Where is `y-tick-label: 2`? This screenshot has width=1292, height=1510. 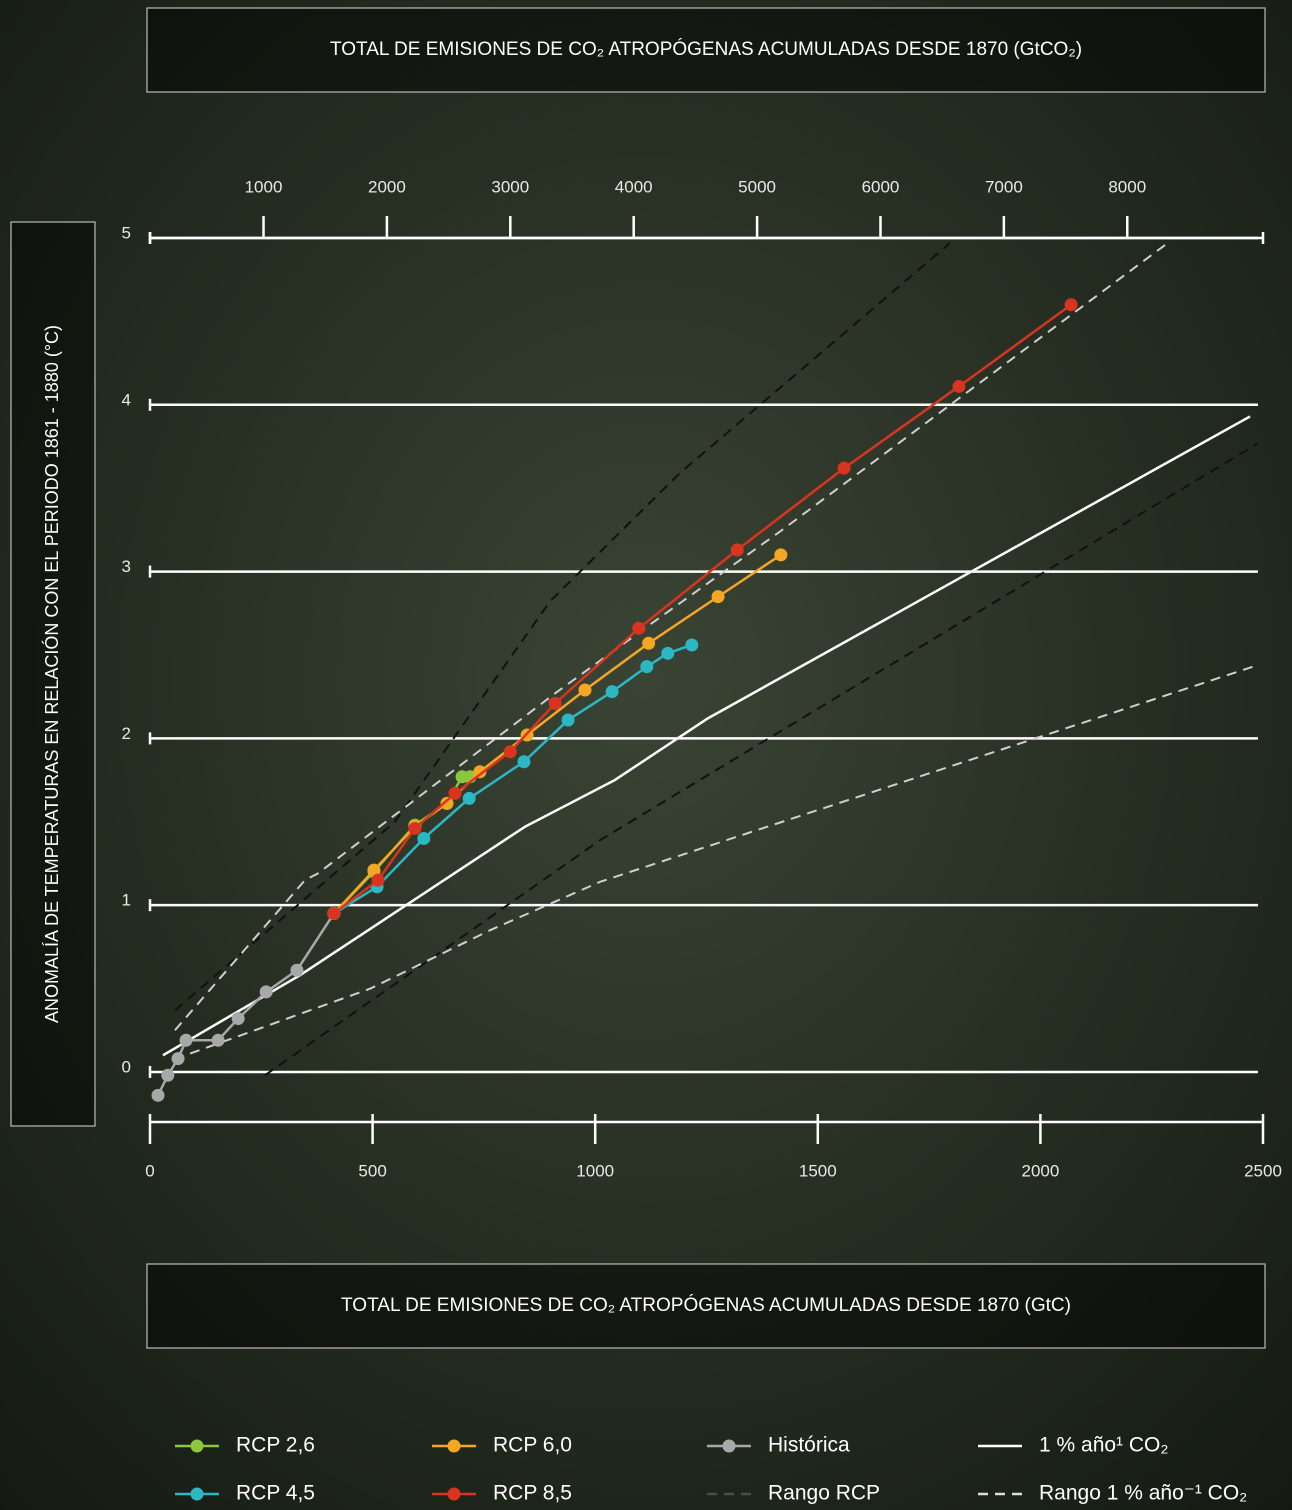
y-tick-label: 2 is located at coordinates (126, 733).